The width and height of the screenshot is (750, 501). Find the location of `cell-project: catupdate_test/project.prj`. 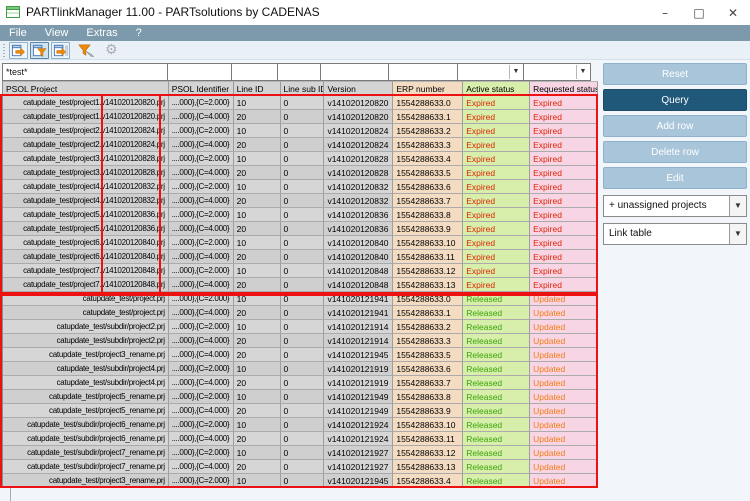

cell-project: catupdate_test/project.prj is located at coordinates (86, 313).